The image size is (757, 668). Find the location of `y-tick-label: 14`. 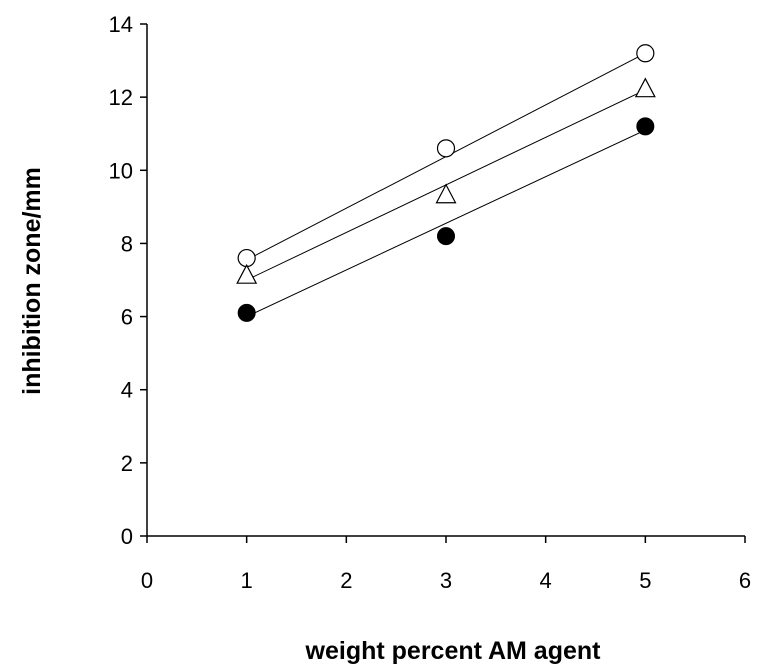

y-tick-label: 14 is located at coordinates (121, 24).